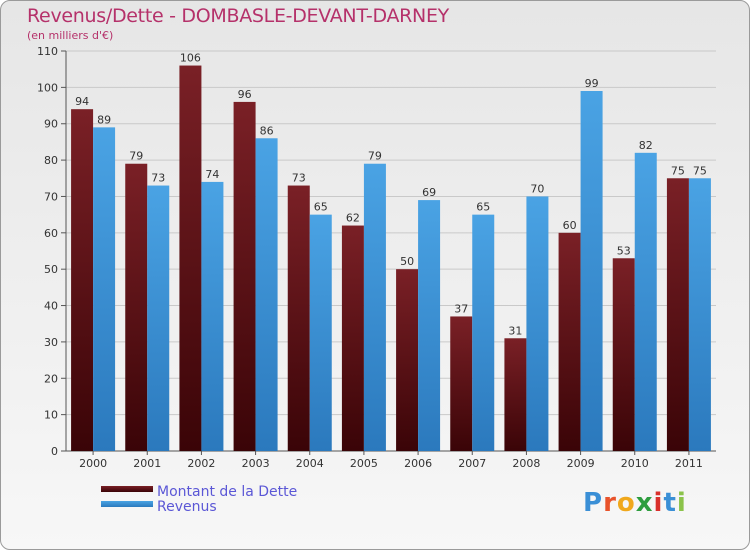 The width and height of the screenshot is (750, 550). What do you see at coordinates (158, 318) in the screenshot?
I see `bar-revenus-2001` at bounding box center [158, 318].